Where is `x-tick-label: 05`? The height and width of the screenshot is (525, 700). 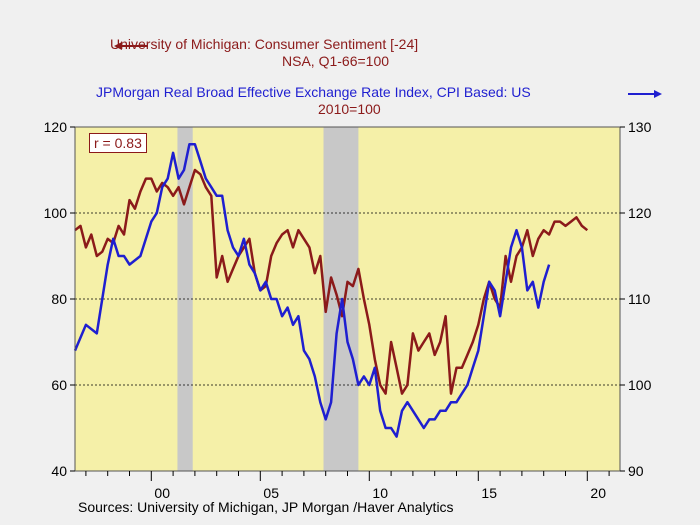
x-tick-label: 05 is located at coordinates (271, 493).